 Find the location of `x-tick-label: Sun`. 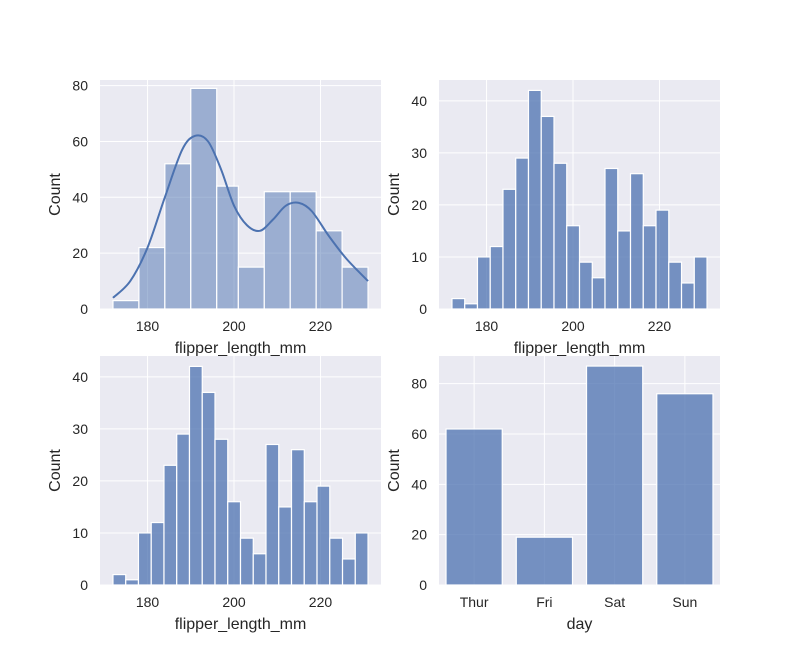

x-tick-label: Sun is located at coordinates (684, 602).